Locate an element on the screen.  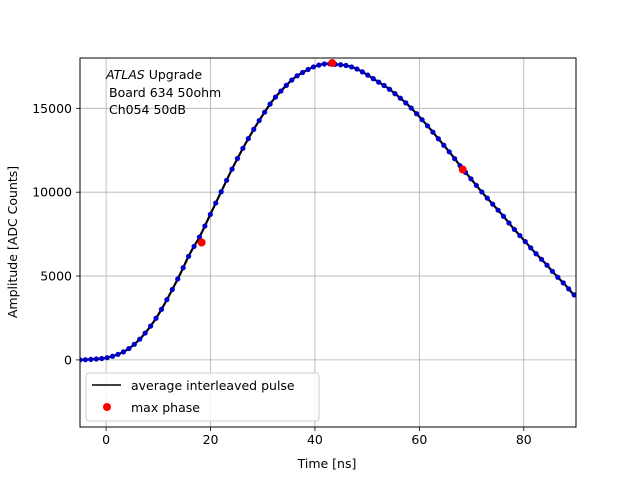
legend: average interleaved pulse max phase is located at coordinates (202, 397).